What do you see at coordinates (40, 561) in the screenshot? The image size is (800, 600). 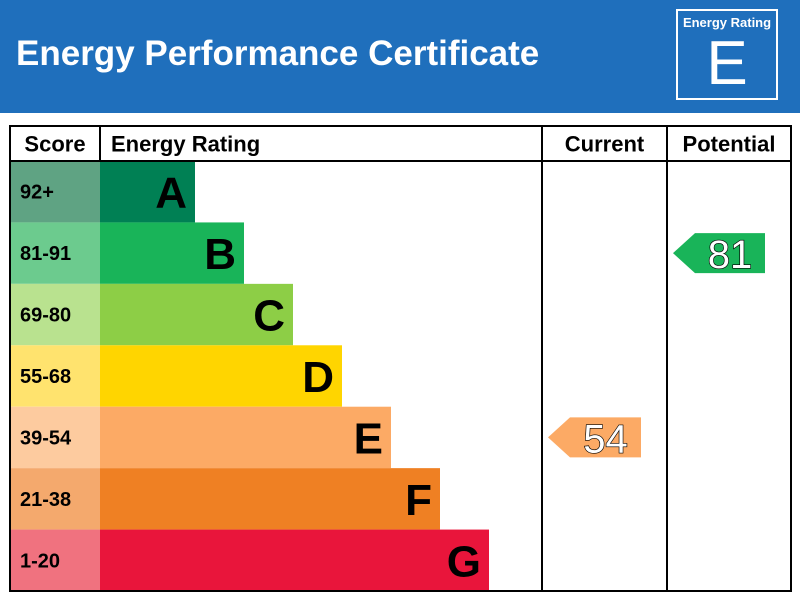 I see `score-label: 1-20` at bounding box center [40, 561].